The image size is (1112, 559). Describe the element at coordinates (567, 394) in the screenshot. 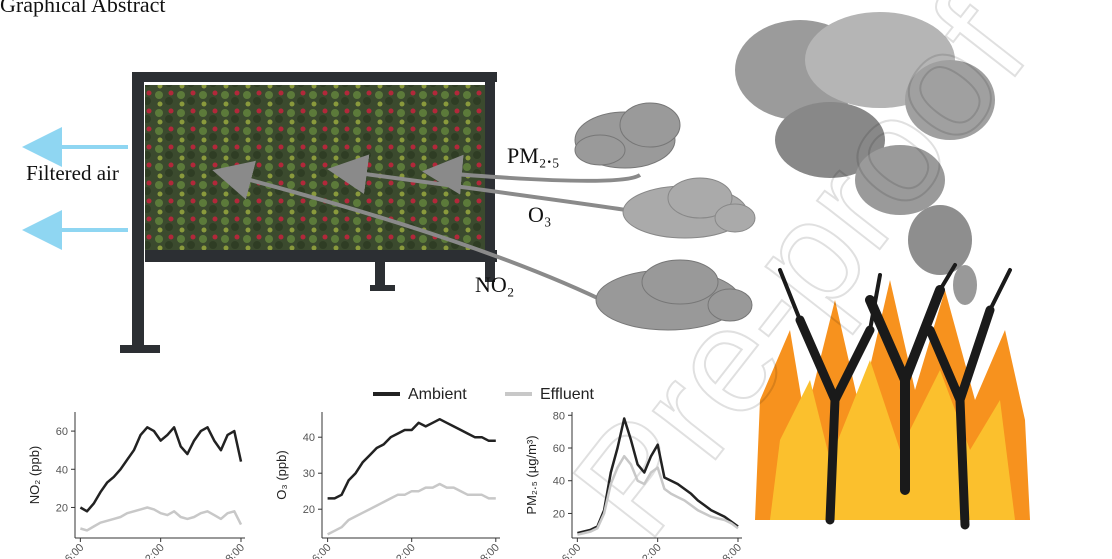

I see `legend-label: Effluent` at that location.